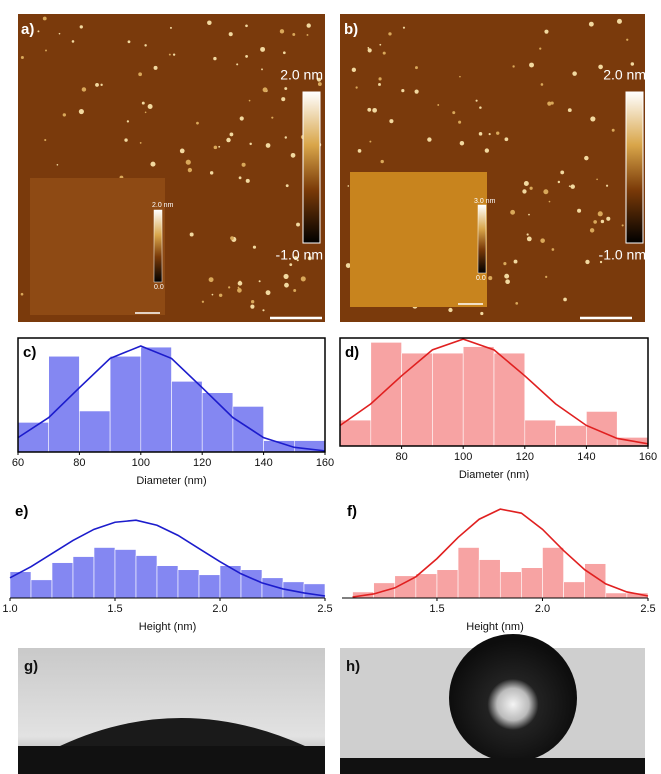 This screenshot has width=661, height=774. Describe the element at coordinates (163, 205) in the screenshot. I see `inset-max: 2.0 nm` at that location.